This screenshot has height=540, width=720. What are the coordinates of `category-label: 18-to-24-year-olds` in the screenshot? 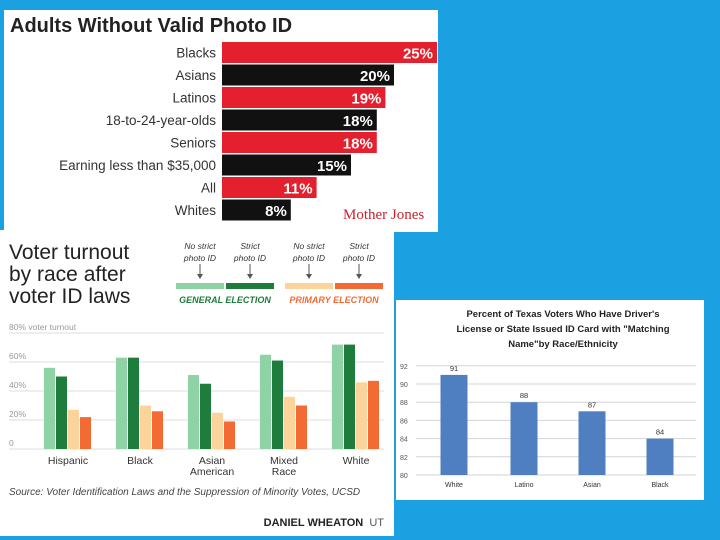 It's located at (161, 120).